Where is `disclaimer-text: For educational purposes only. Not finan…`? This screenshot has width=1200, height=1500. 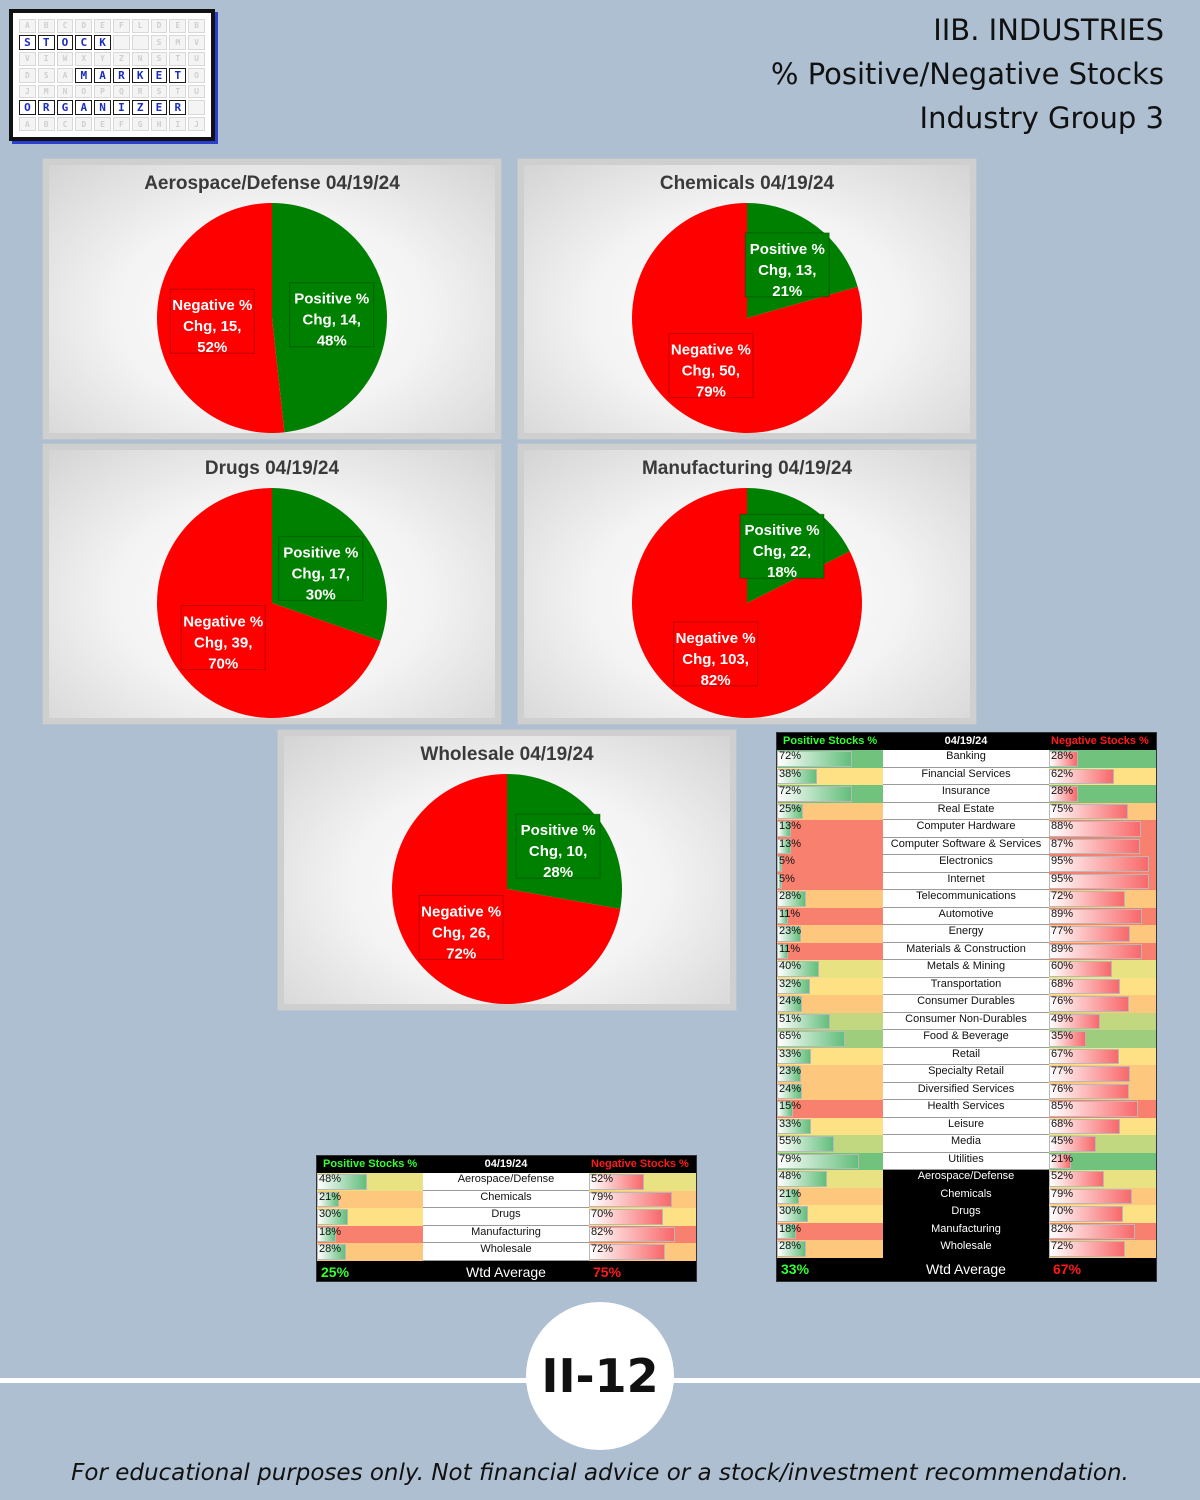
disclaimer-text: For educational purposes only. Not finan… is located at coordinates (600, 1473).